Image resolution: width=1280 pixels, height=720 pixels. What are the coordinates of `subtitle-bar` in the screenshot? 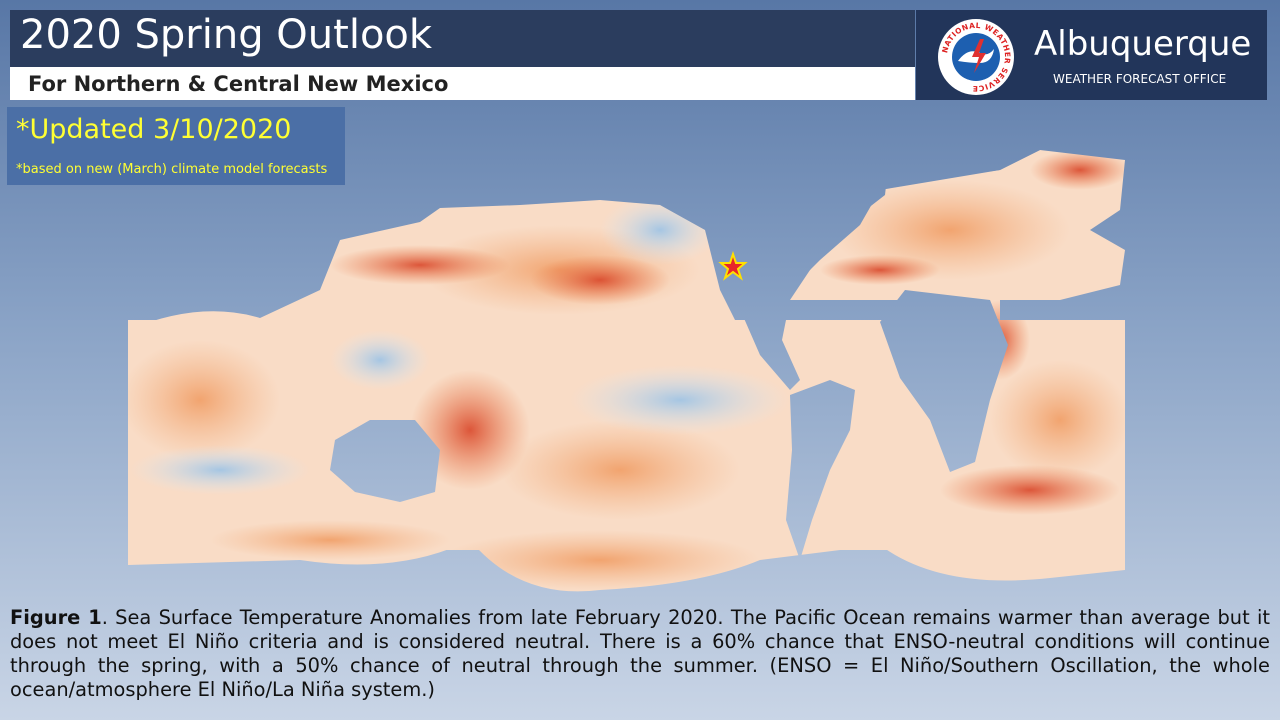 It's located at (462, 83).